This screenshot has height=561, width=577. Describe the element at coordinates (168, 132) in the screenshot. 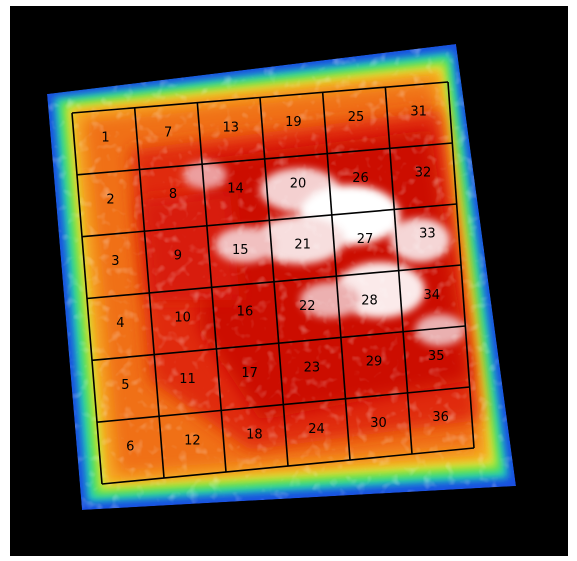

I see `cell-label-7: 7` at that location.